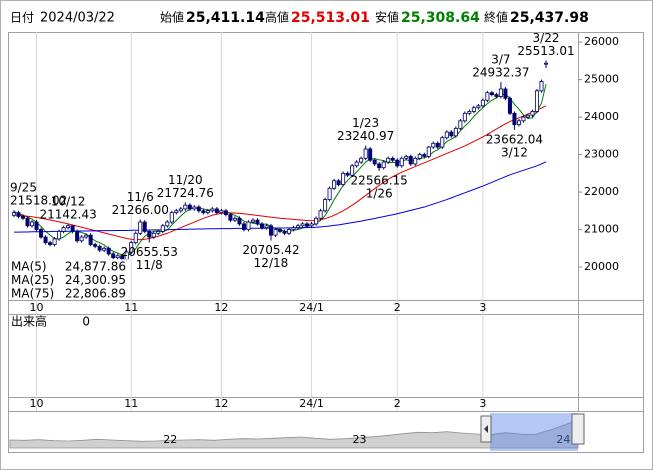 The height and width of the screenshot is (470, 653). I want to click on navigator-year-label: 23, so click(360, 439).